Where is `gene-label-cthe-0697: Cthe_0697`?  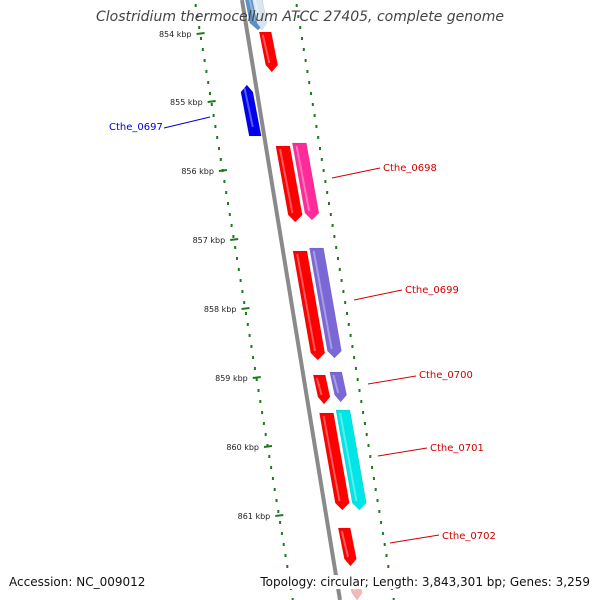
gene-label-cthe-0697: Cthe_0697 is located at coordinates (136, 127).